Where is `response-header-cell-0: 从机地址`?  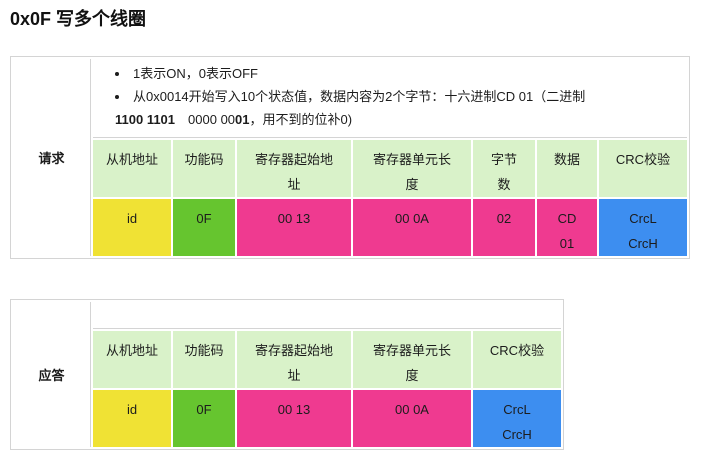
response-header-cell-0: 从机地址 is located at coordinates (132, 359).